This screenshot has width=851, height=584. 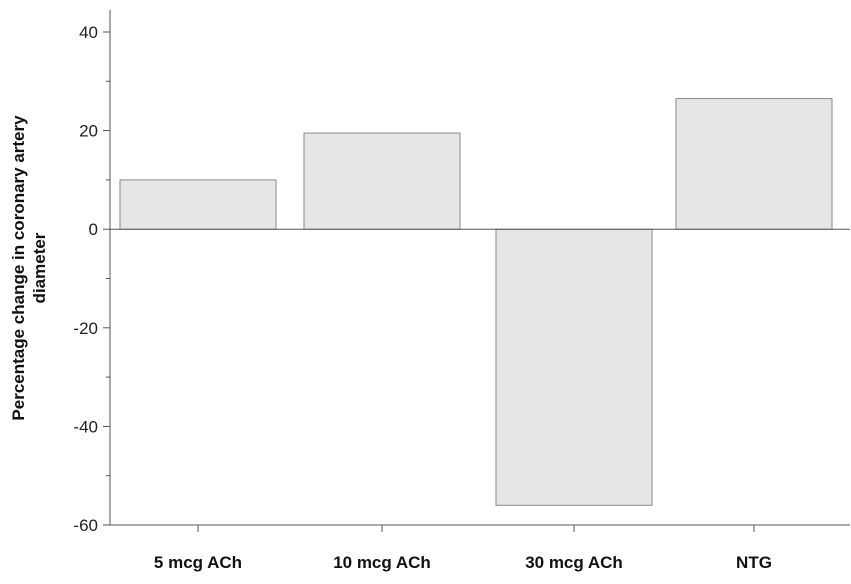 I want to click on y-ticks-group: 40 20 0 -20 -40 -60, so click(x=91, y=279).